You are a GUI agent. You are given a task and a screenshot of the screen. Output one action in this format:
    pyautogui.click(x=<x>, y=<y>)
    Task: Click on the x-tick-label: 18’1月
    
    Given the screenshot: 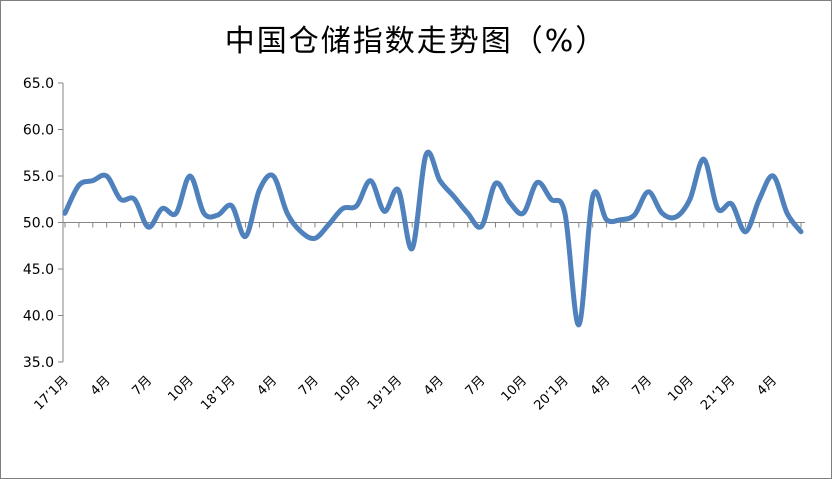 What is the action you would take?
    pyautogui.click(x=218, y=393)
    